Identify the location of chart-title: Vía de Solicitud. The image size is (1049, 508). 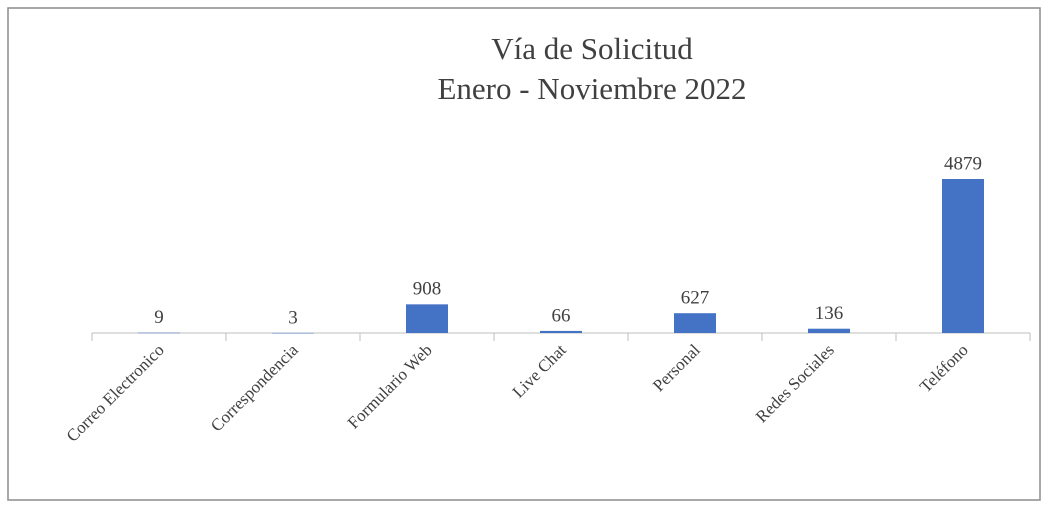
(592, 48).